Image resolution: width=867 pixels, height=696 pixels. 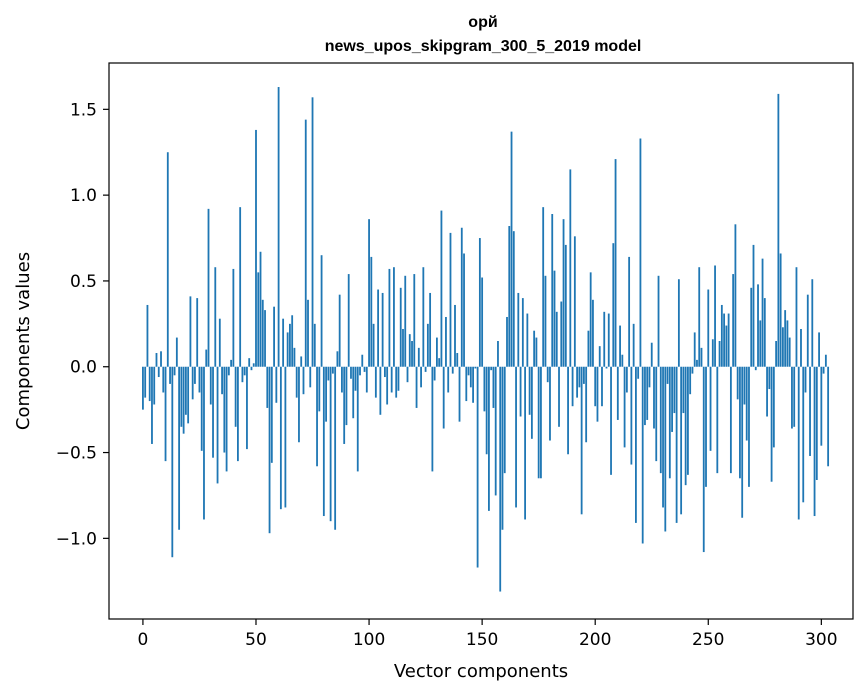 I want to click on chart-subtitle: news_upos_skipgram_300_5_2019 model, so click(x=483, y=46).